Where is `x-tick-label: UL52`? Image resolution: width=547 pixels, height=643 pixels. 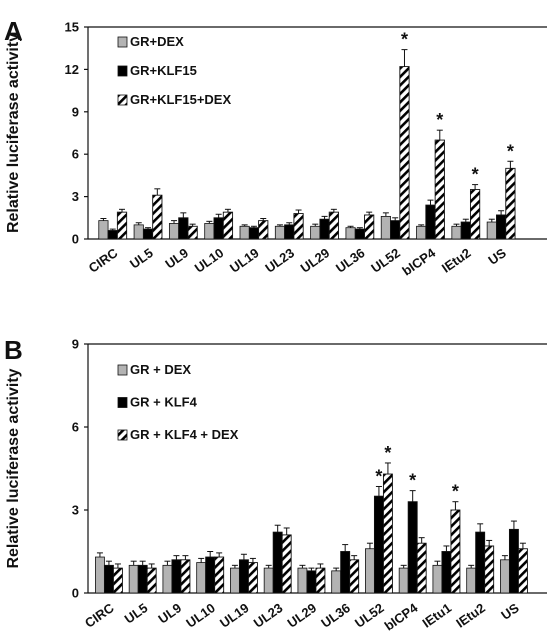 x-tick-label: UL52 is located at coordinates (369, 615).